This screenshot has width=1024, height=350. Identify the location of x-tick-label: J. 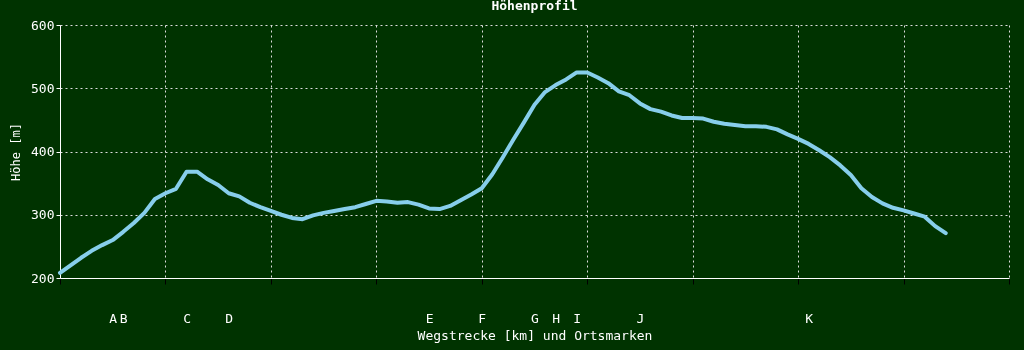
(640, 318).